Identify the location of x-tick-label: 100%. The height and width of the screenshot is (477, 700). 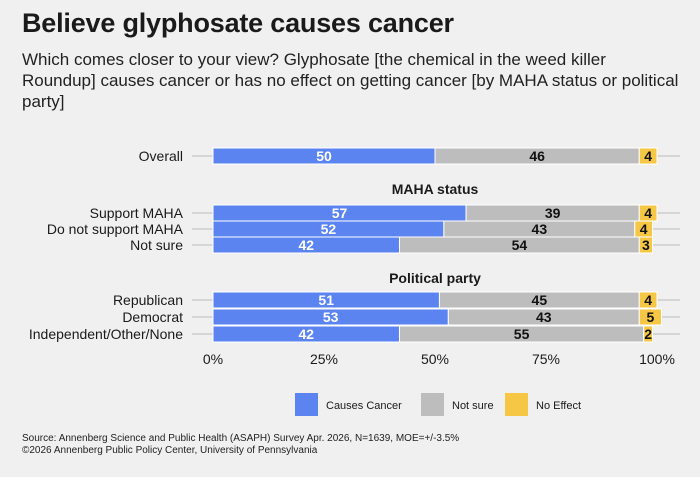
(657, 359).